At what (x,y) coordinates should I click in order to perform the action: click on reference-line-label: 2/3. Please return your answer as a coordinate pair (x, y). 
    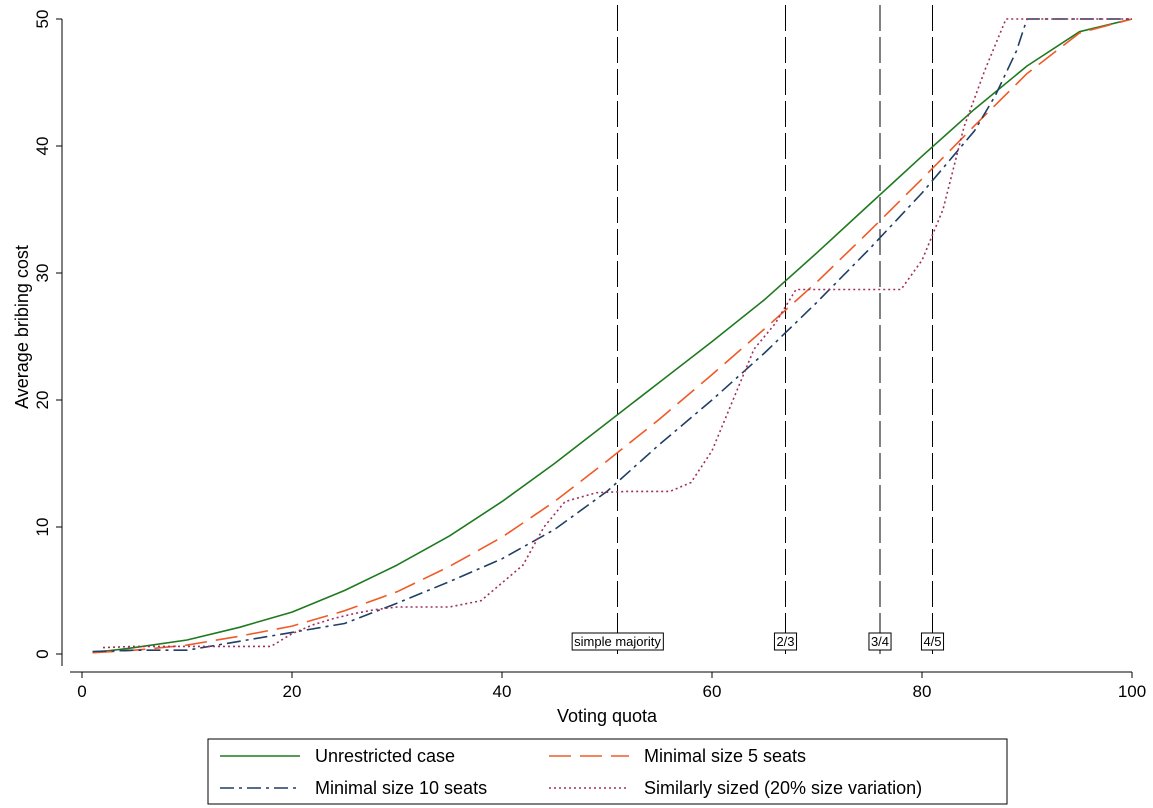
    Looking at the image, I should click on (785, 641).